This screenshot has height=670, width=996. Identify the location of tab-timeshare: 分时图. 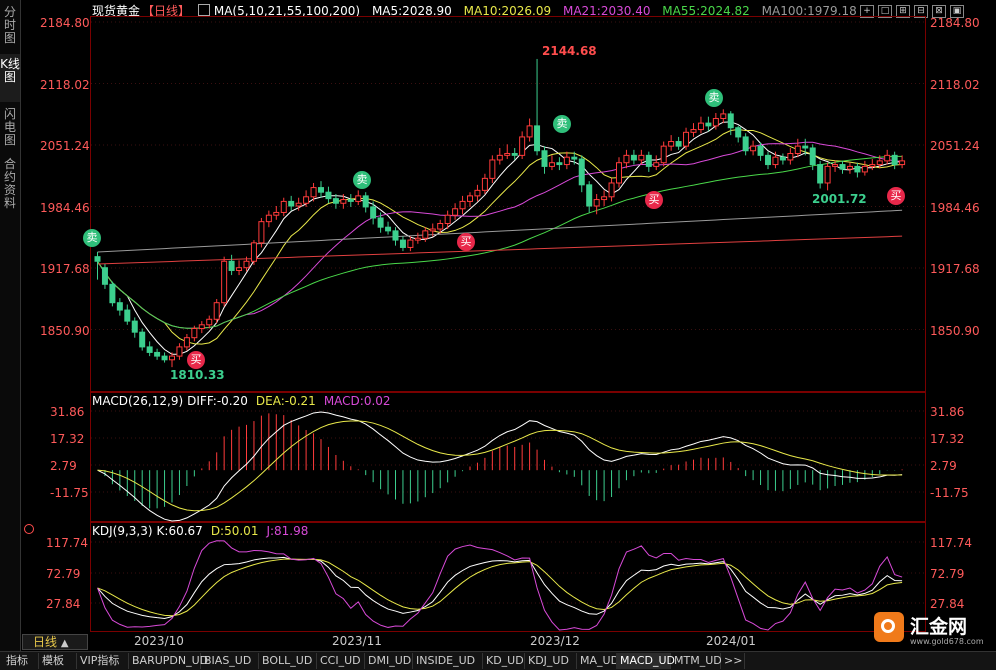
(10, 27).